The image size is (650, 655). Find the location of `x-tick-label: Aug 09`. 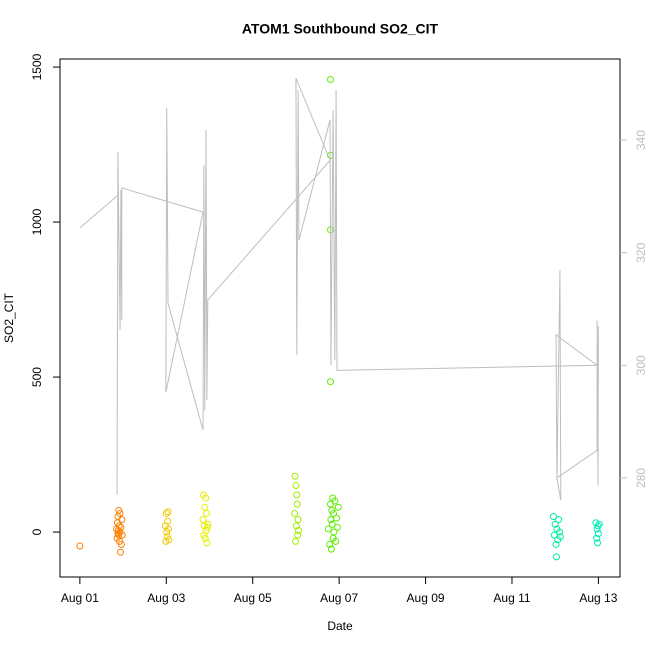

x-tick-label: Aug 09 is located at coordinates (426, 598).